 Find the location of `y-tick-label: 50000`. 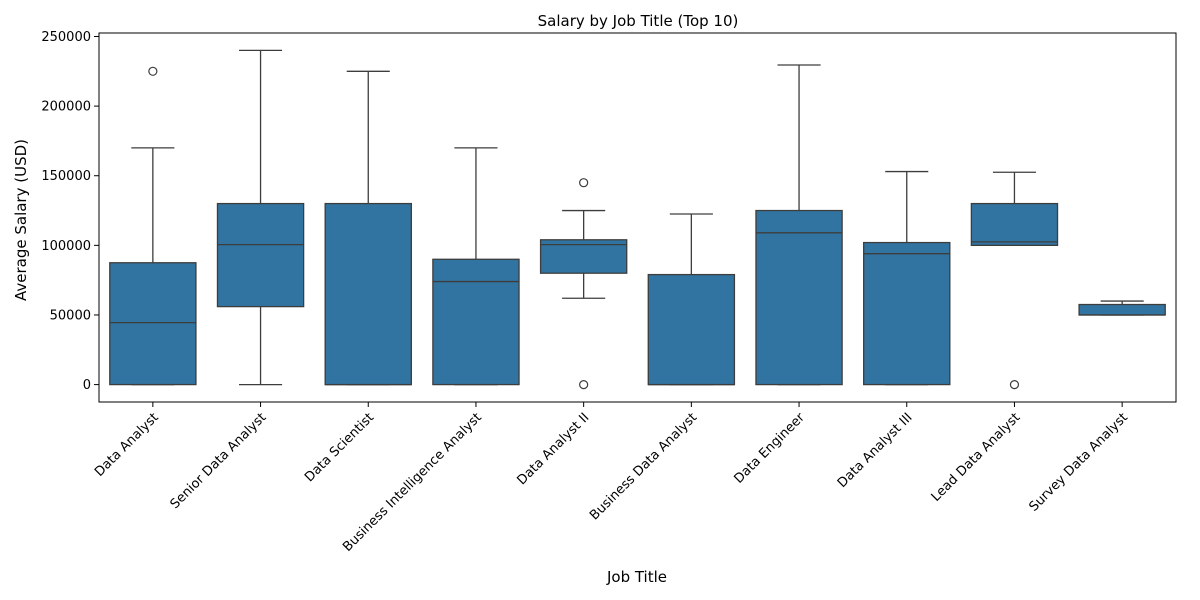

y-tick-label: 50000 is located at coordinates (70, 315).